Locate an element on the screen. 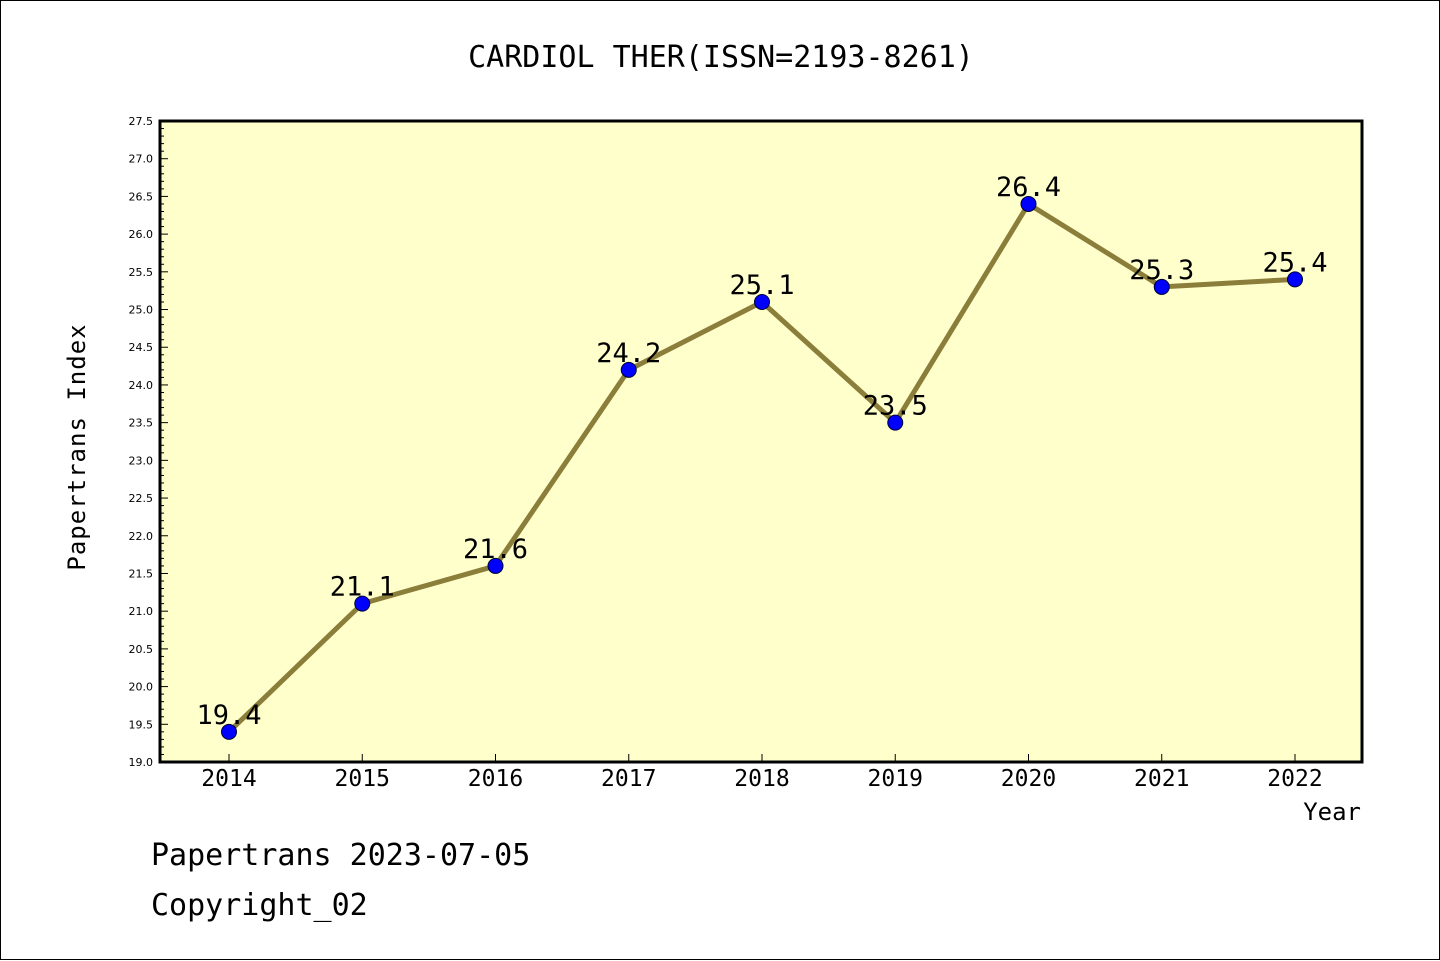 This screenshot has height=961, width=1440. y-tick-label: 25.0 is located at coordinates (141, 310).